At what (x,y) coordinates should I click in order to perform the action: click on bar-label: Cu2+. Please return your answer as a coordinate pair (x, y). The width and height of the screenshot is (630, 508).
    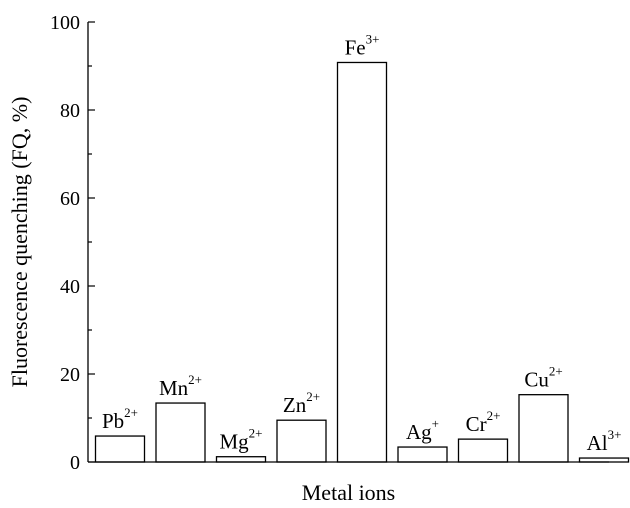
    Looking at the image, I should click on (543, 378).